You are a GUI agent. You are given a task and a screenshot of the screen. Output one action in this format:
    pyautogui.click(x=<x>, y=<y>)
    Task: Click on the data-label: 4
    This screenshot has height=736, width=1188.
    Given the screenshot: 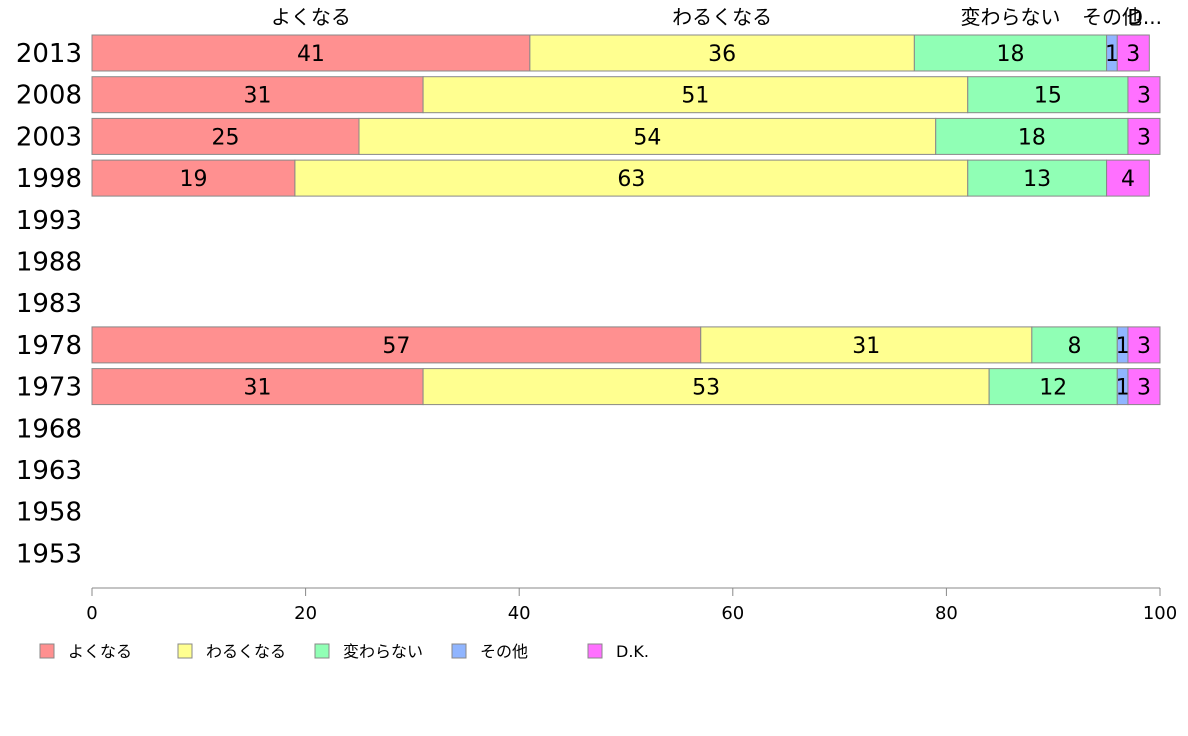 What is the action you would take?
    pyautogui.click(x=1128, y=179)
    